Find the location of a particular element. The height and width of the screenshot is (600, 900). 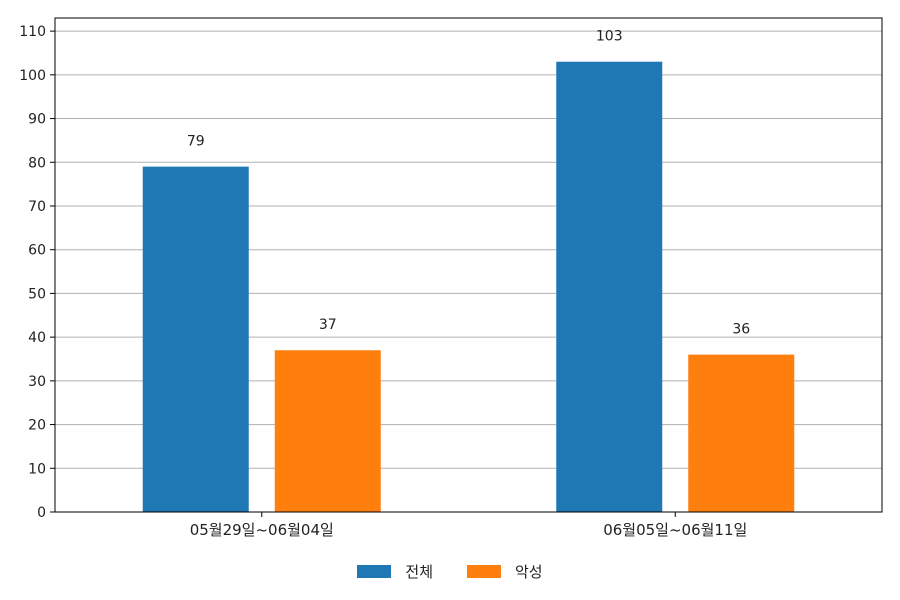

legend-label-total: 전체 is located at coordinates (419, 571).